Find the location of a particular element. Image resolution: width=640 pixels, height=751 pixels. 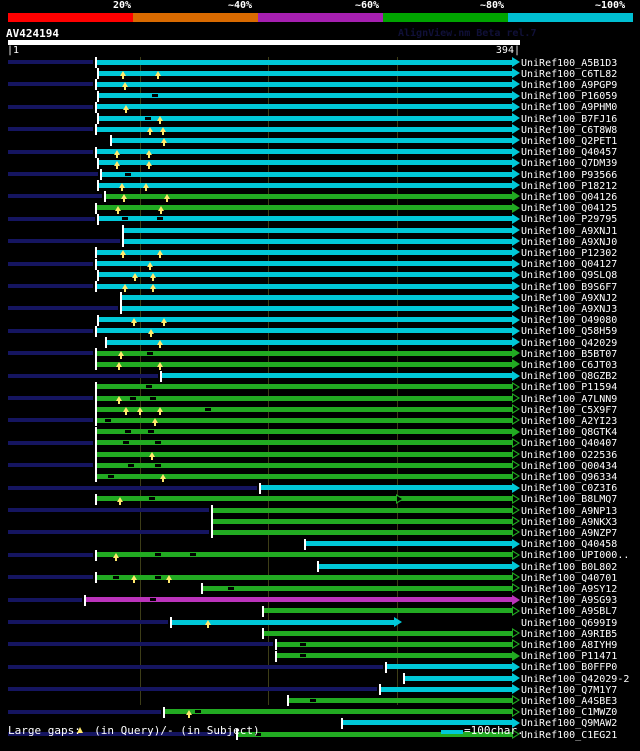

hit-label: UniRef100_C1EG21 is located at coordinates (569, 735).